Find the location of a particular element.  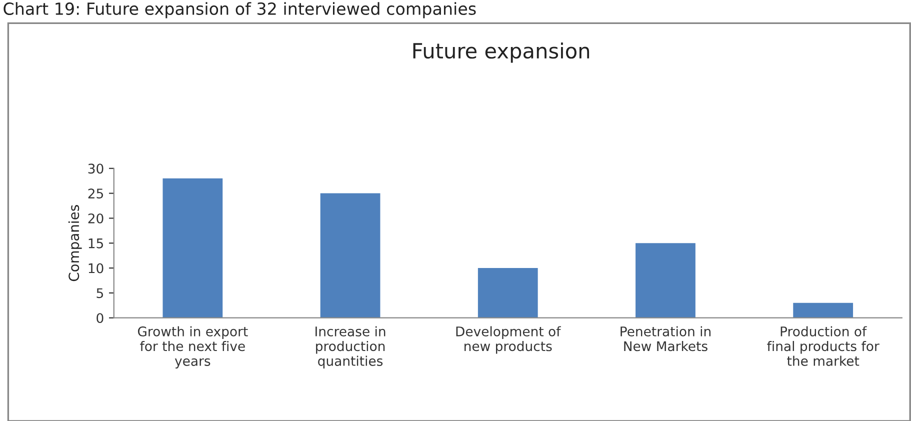

y-tick-label: 5 is located at coordinates (99, 293).